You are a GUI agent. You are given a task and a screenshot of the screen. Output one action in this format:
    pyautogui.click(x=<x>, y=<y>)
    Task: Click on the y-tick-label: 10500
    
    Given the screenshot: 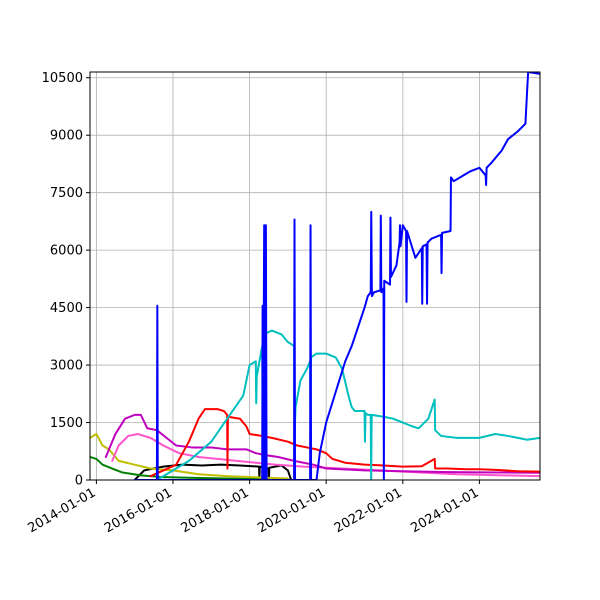 What is the action you would take?
    pyautogui.click(x=62, y=78)
    